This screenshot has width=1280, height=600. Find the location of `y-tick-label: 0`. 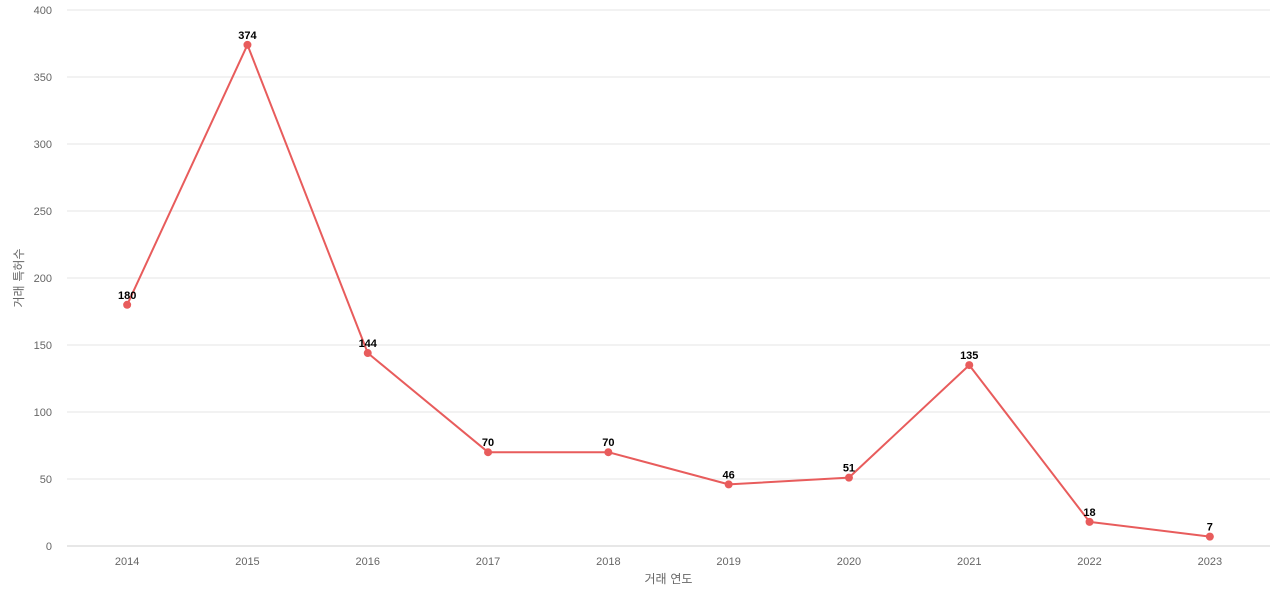

y-tick-label: 0 is located at coordinates (49, 547).